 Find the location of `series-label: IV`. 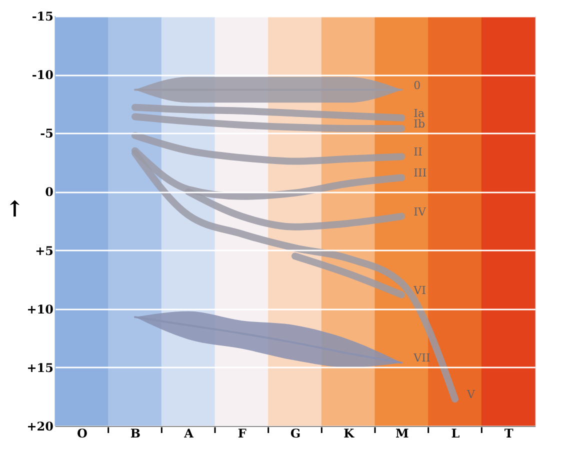

series-label: IV is located at coordinates (421, 211).